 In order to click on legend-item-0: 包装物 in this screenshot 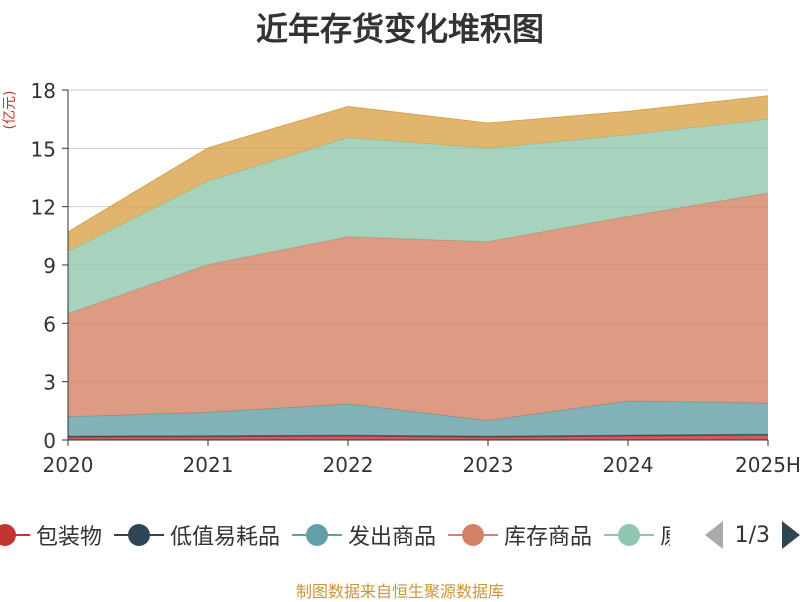, I will do `click(51, 535)`.